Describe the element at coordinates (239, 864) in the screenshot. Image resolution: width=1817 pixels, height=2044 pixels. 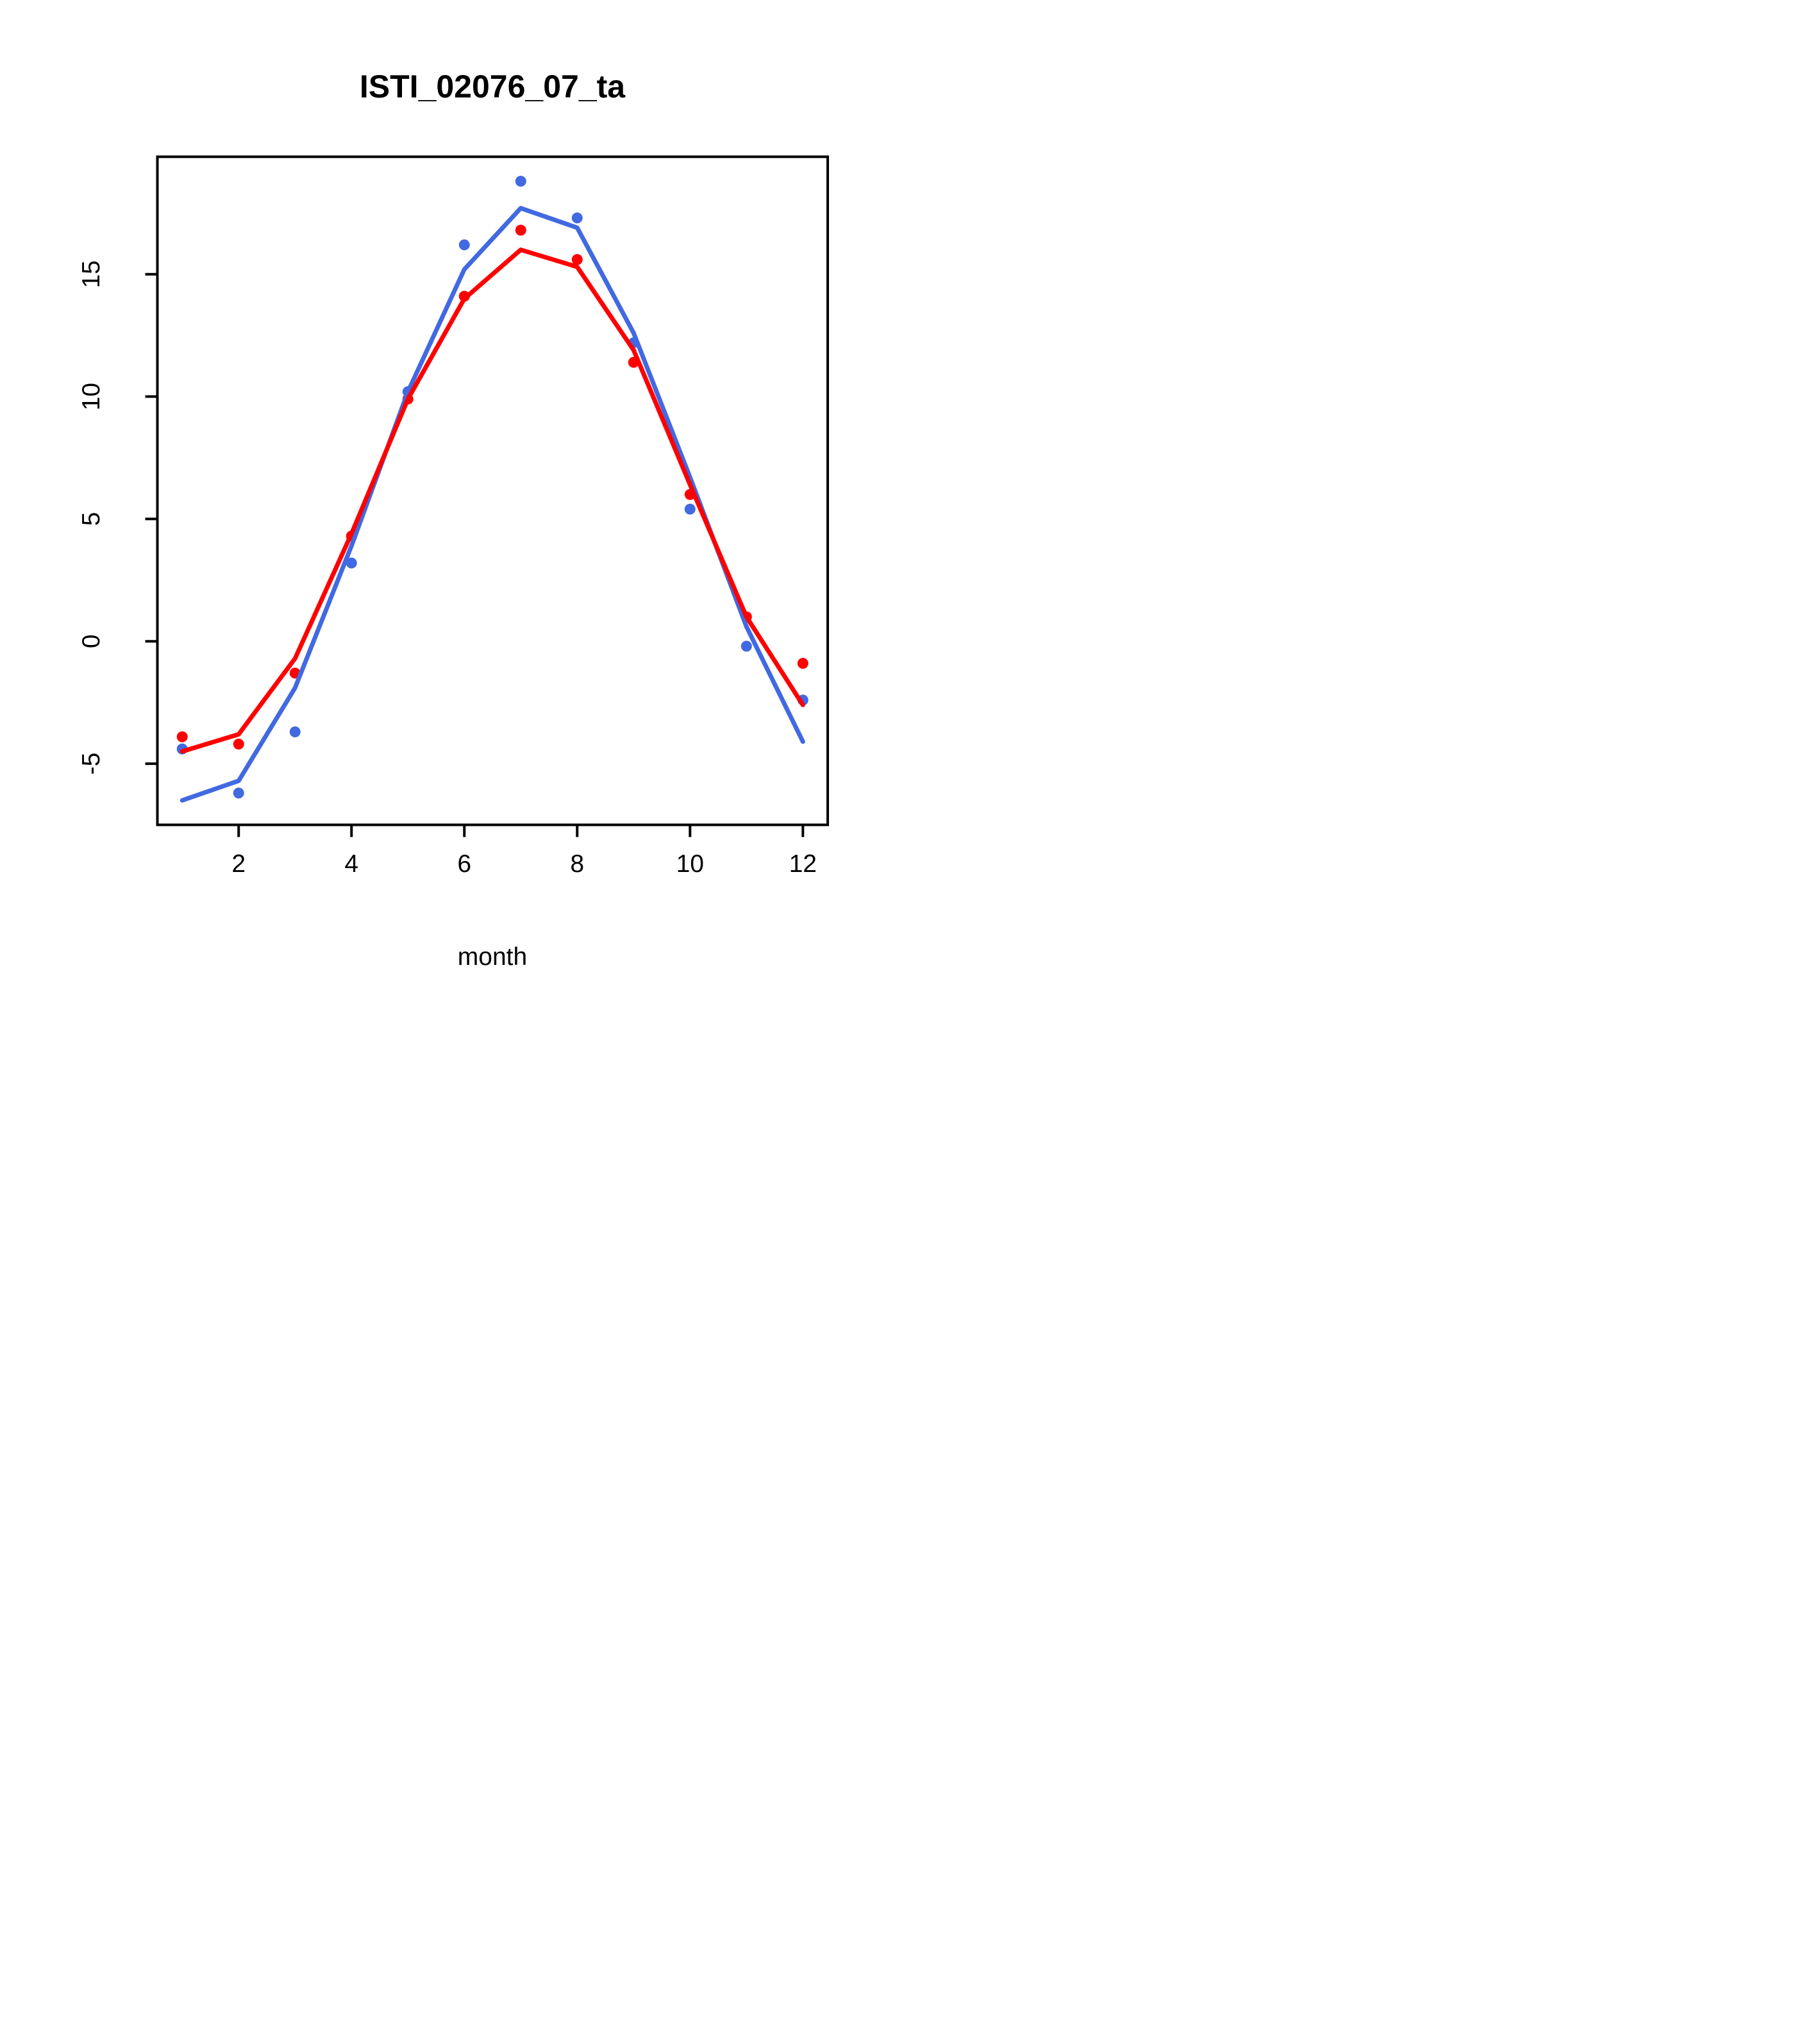
I see `x-tick-label: 2` at that location.